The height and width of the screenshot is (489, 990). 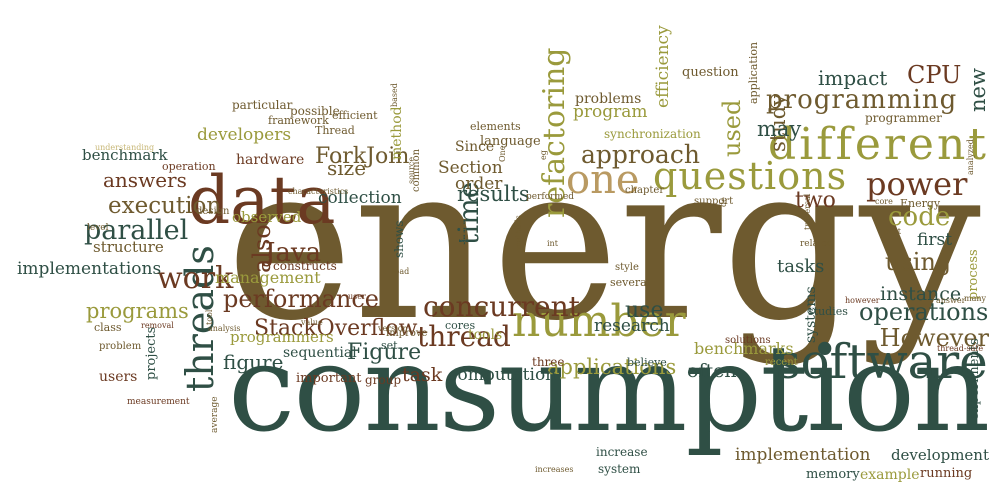 I want to click on cloud-word: several, so click(x=630, y=282).